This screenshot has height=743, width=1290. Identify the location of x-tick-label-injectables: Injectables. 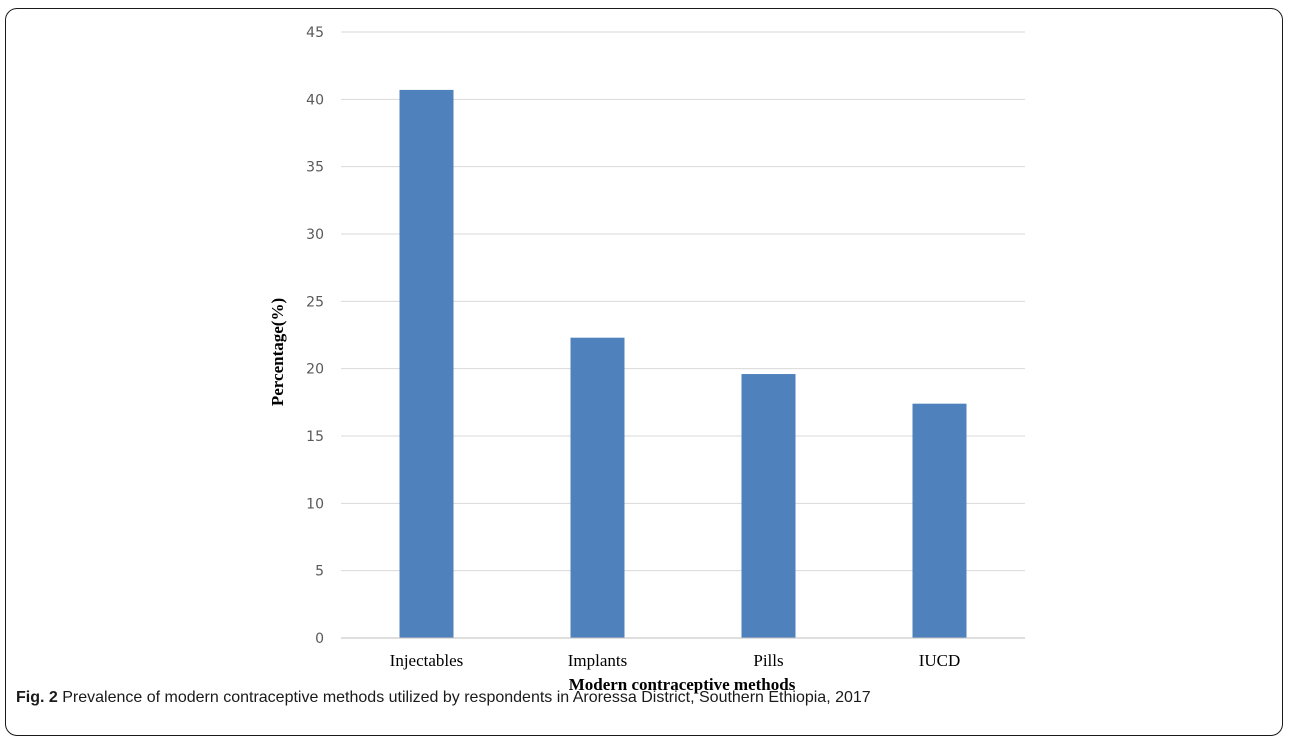
(427, 660).